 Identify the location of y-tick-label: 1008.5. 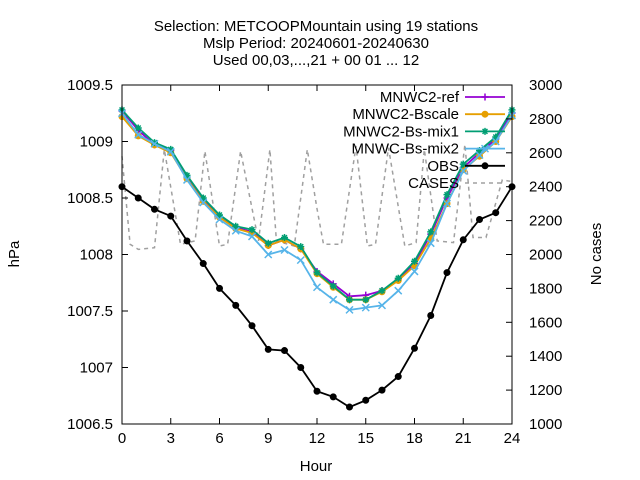
(90, 198).